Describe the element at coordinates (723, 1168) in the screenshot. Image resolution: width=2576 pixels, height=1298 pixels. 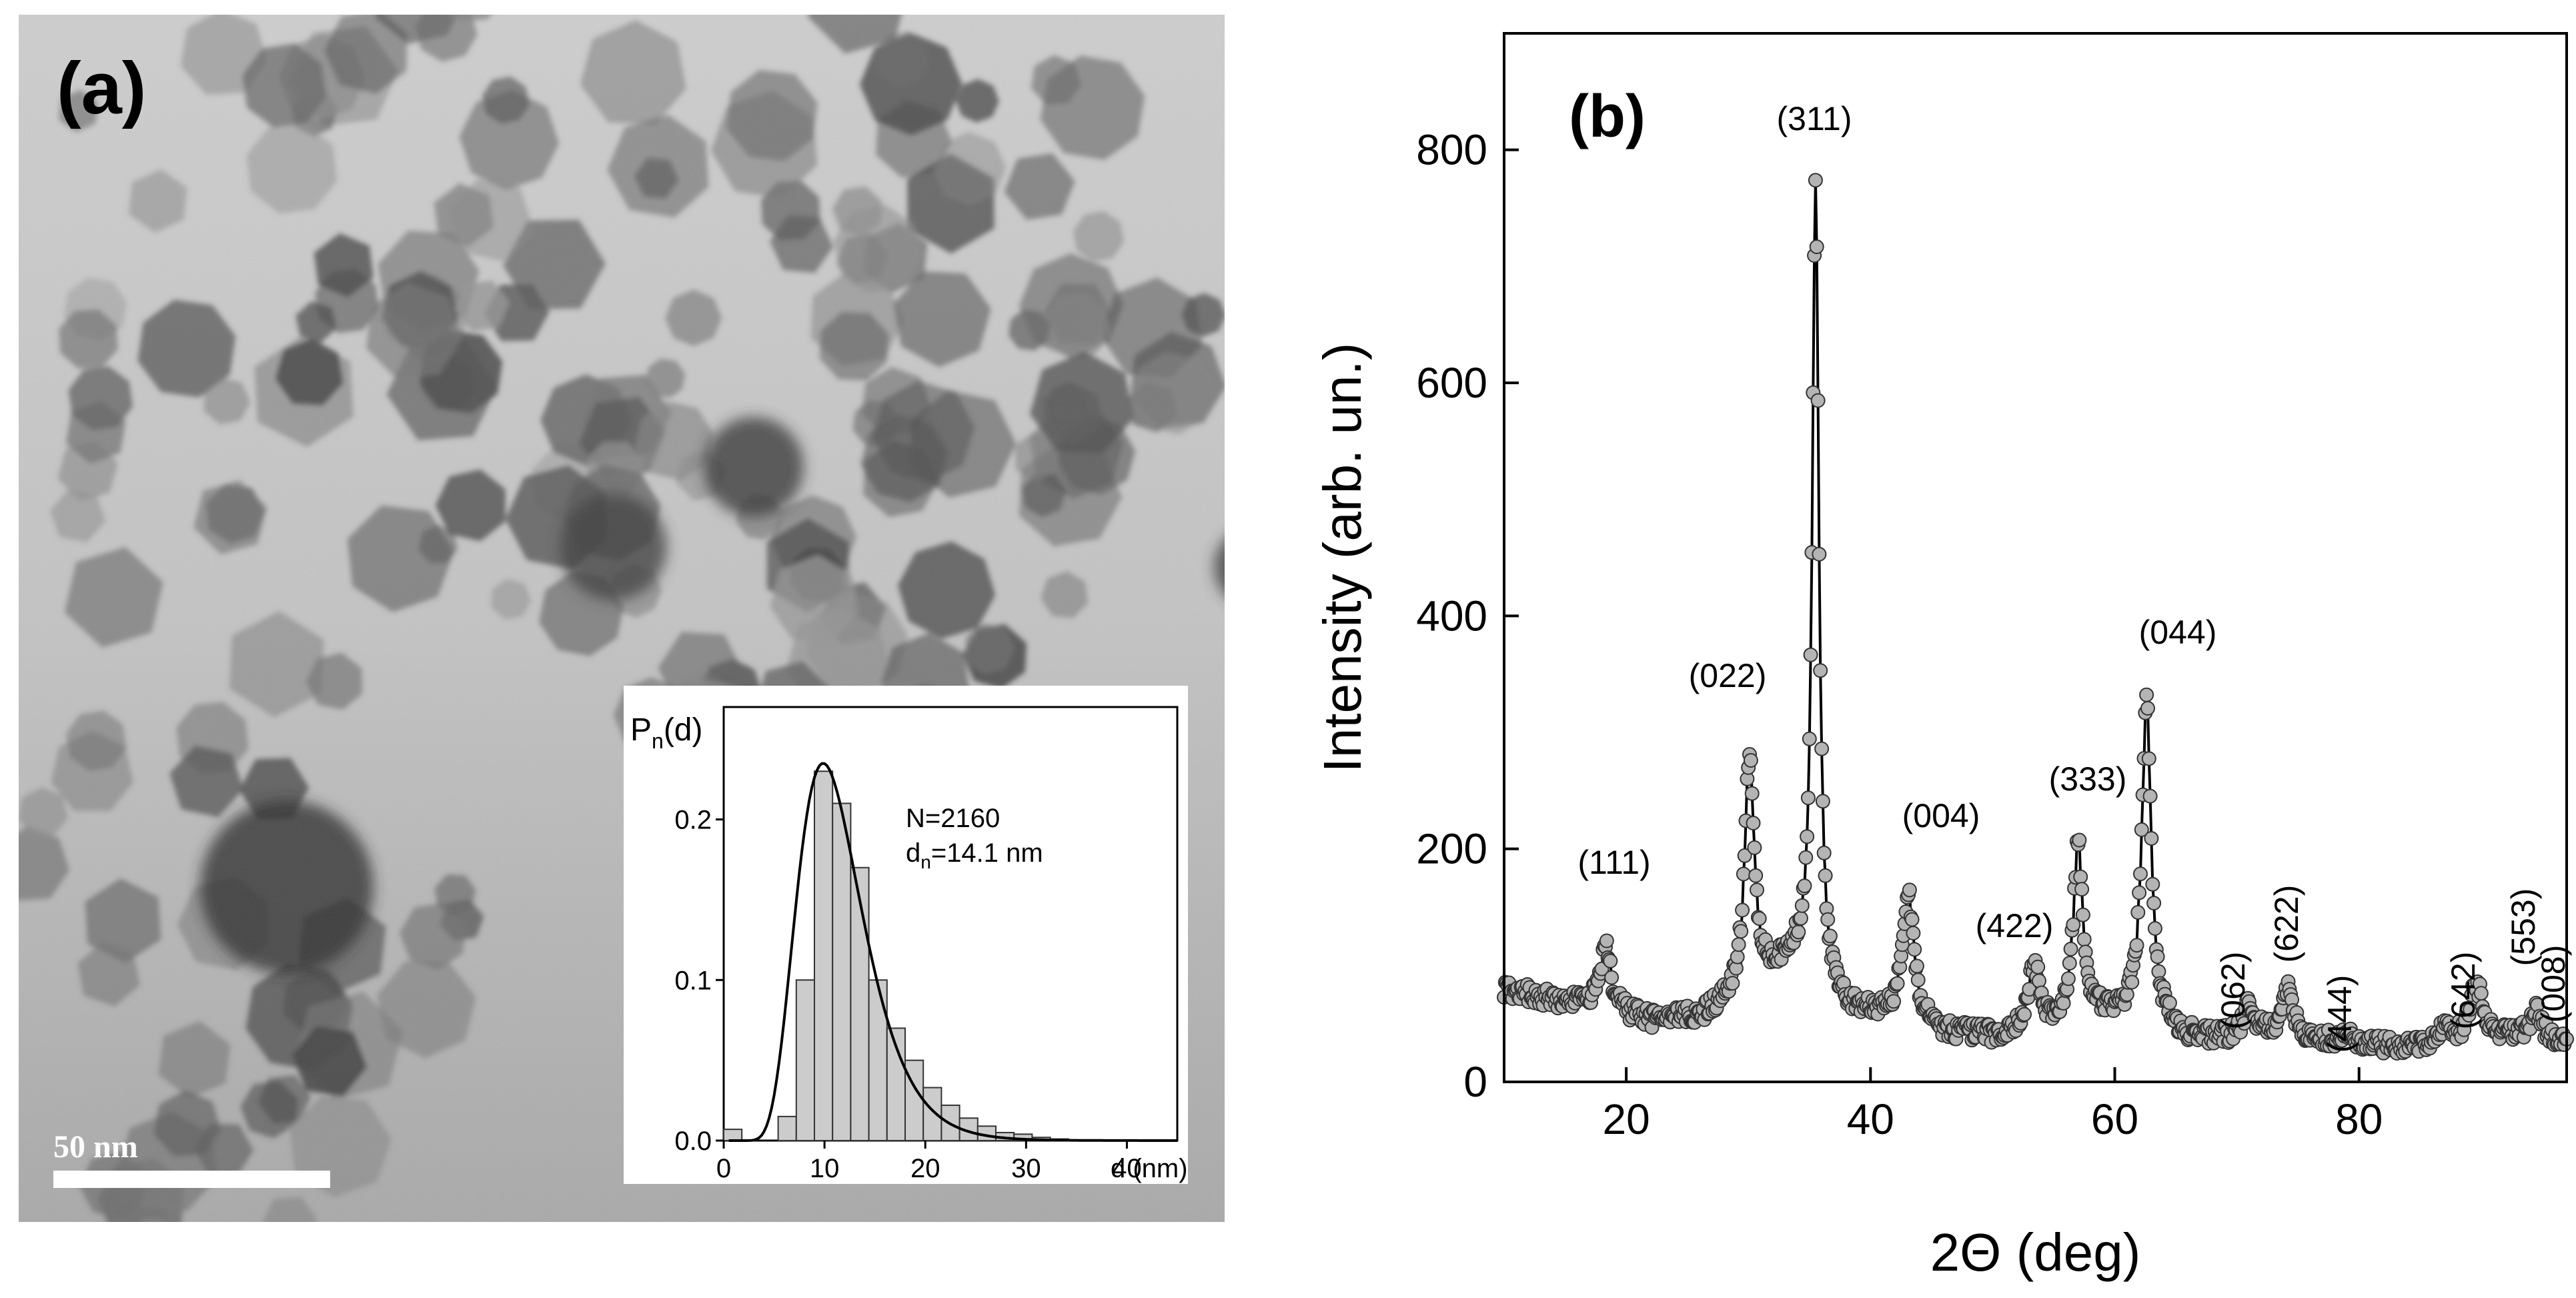
I see `inset-x-tick-label: 0` at that location.